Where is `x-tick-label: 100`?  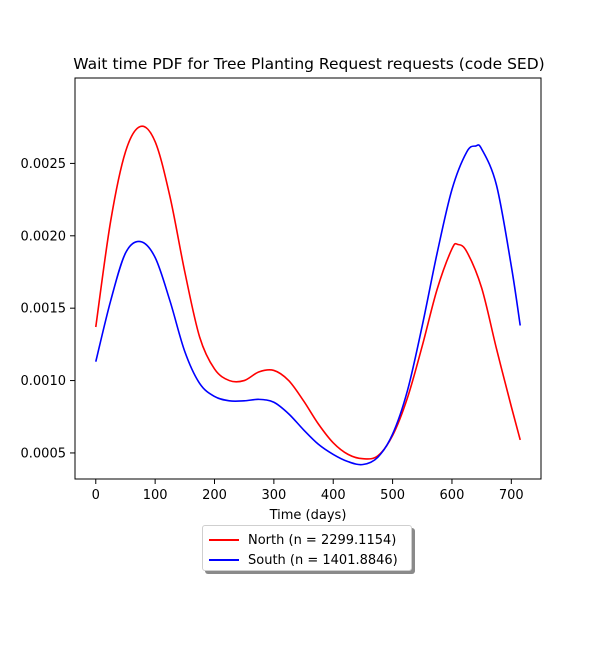
x-tick-label: 100 is located at coordinates (155, 495).